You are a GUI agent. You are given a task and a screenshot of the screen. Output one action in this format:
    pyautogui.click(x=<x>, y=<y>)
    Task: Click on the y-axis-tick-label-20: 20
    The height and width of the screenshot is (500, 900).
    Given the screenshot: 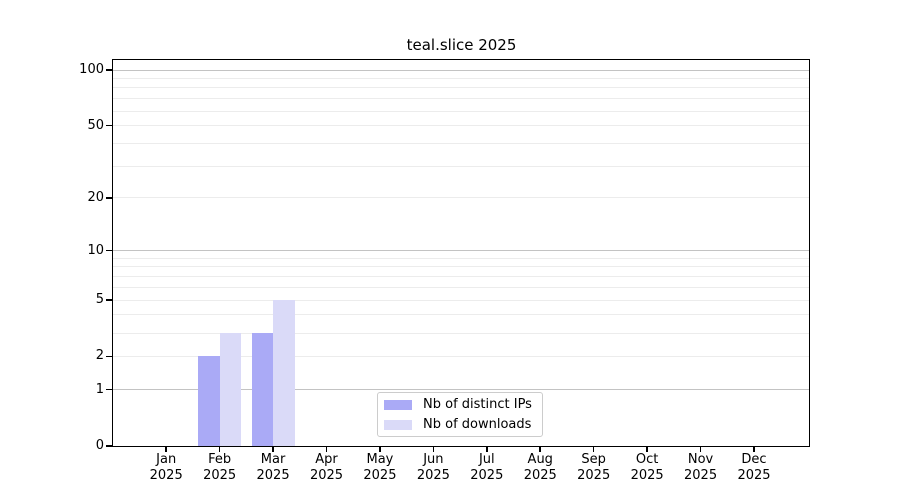 What is the action you would take?
    pyautogui.click(x=95, y=197)
    